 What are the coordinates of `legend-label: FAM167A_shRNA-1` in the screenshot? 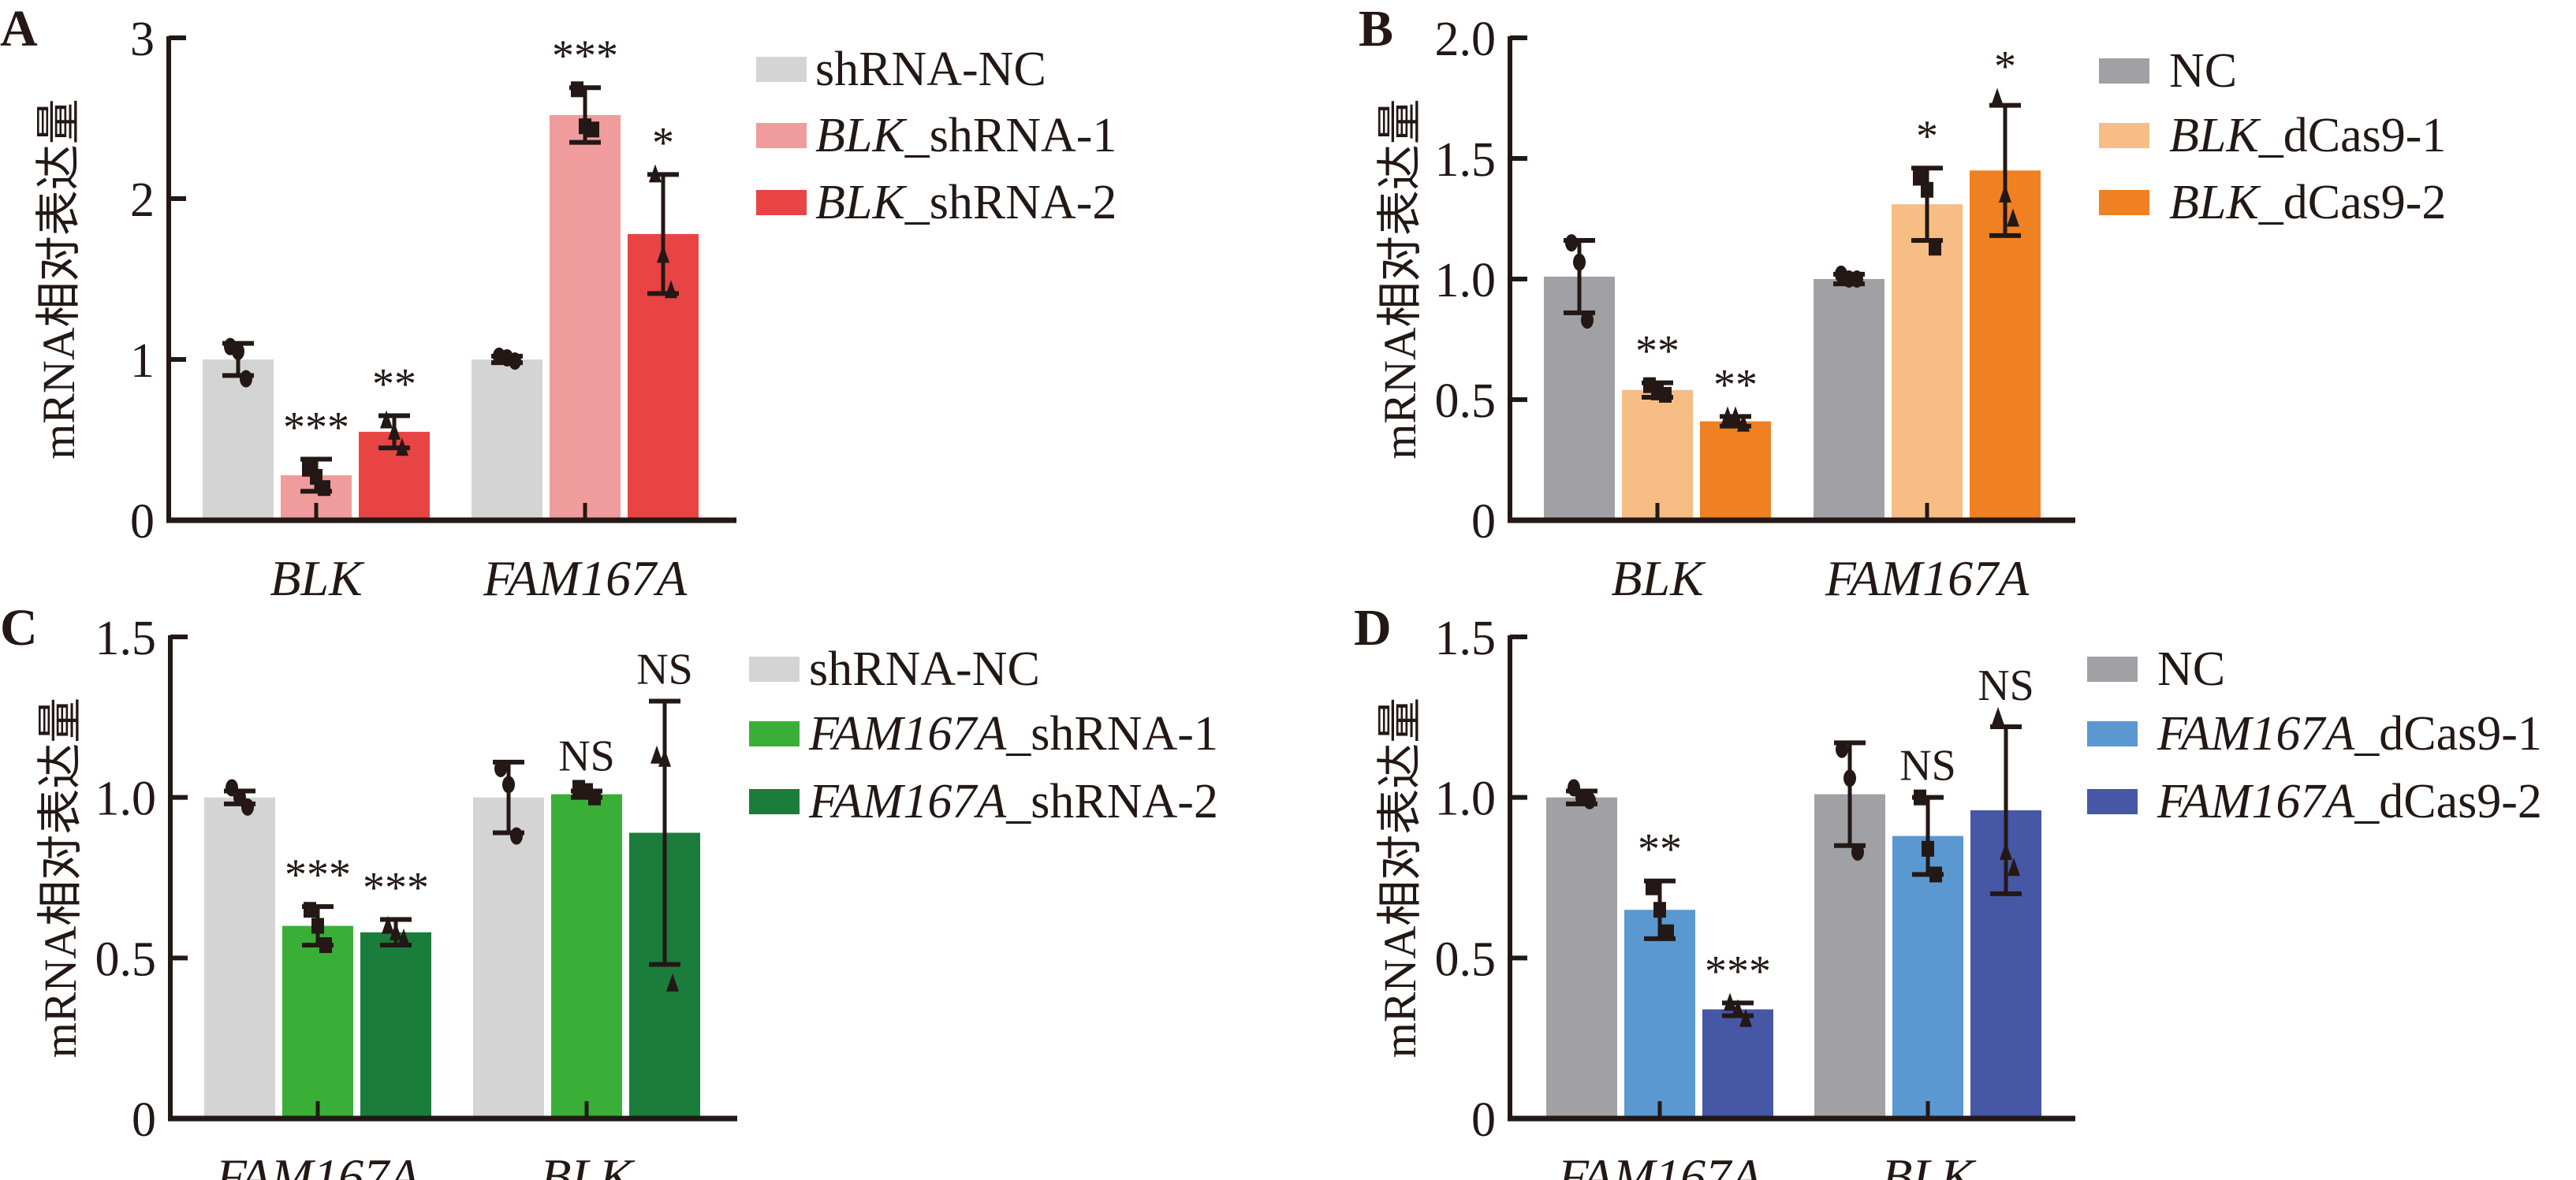 It's located at (1013, 734).